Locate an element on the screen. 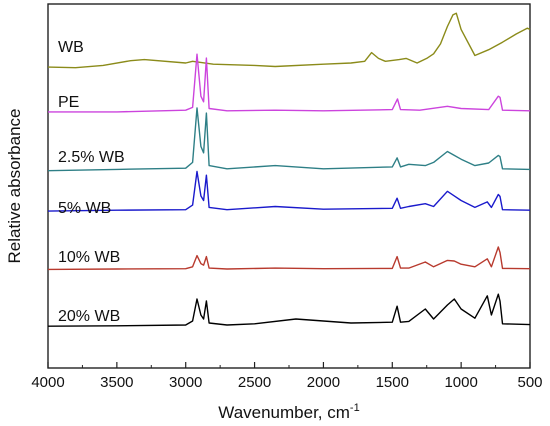 The height and width of the screenshot is (426, 550). x-tick-label: 500 is located at coordinates (529, 382).